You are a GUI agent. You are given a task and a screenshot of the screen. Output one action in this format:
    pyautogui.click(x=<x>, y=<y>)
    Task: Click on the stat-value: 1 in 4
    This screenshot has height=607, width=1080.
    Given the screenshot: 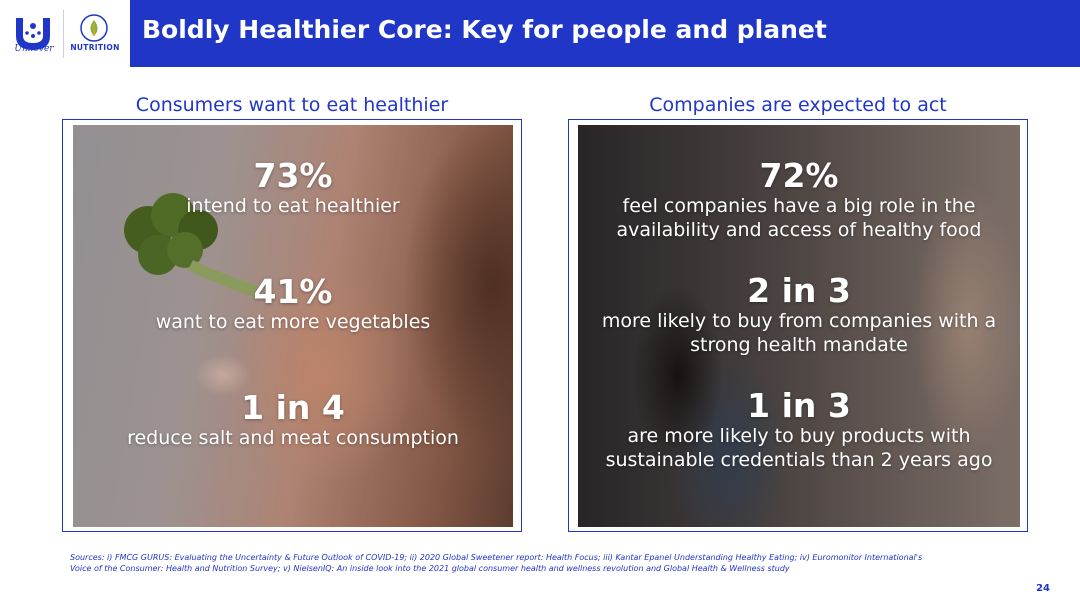 What is the action you would take?
    pyautogui.click(x=293, y=407)
    